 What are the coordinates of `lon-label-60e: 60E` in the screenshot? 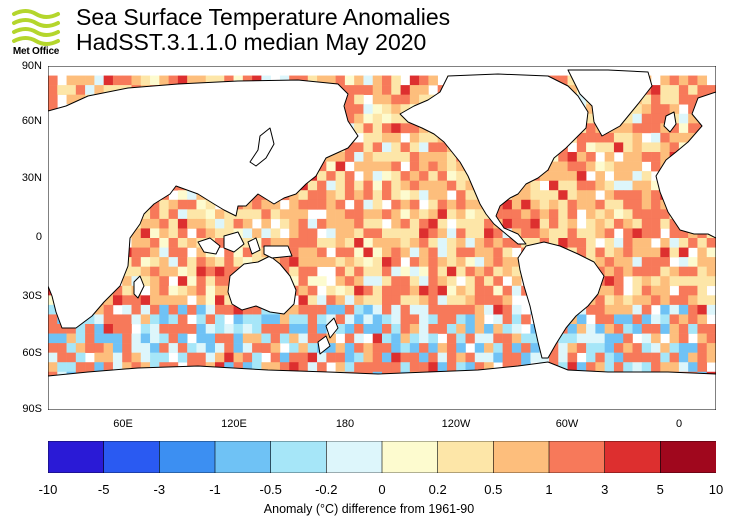 It's located at (123, 424).